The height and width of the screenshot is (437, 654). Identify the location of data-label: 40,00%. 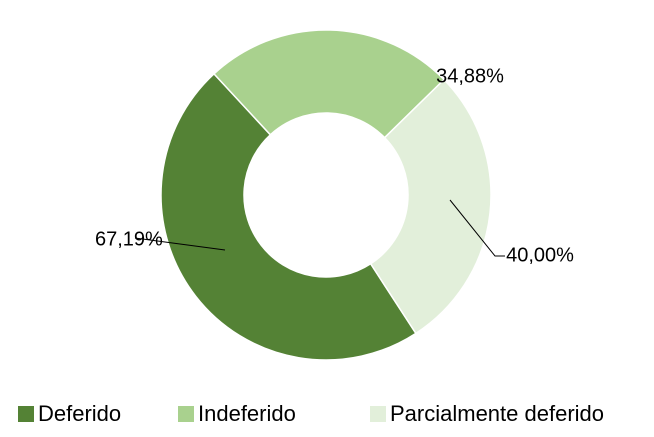
(540, 255).